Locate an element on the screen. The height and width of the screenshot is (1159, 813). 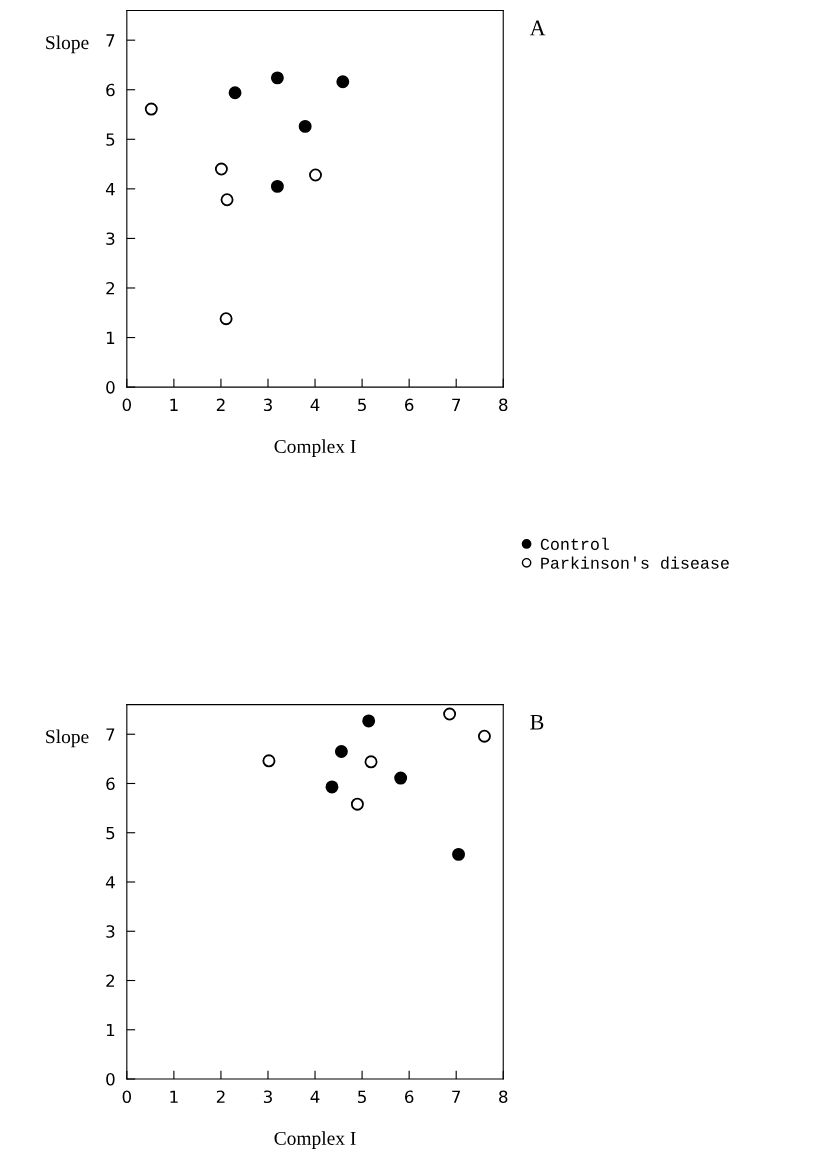
legend-label: Control is located at coordinates (575, 543).